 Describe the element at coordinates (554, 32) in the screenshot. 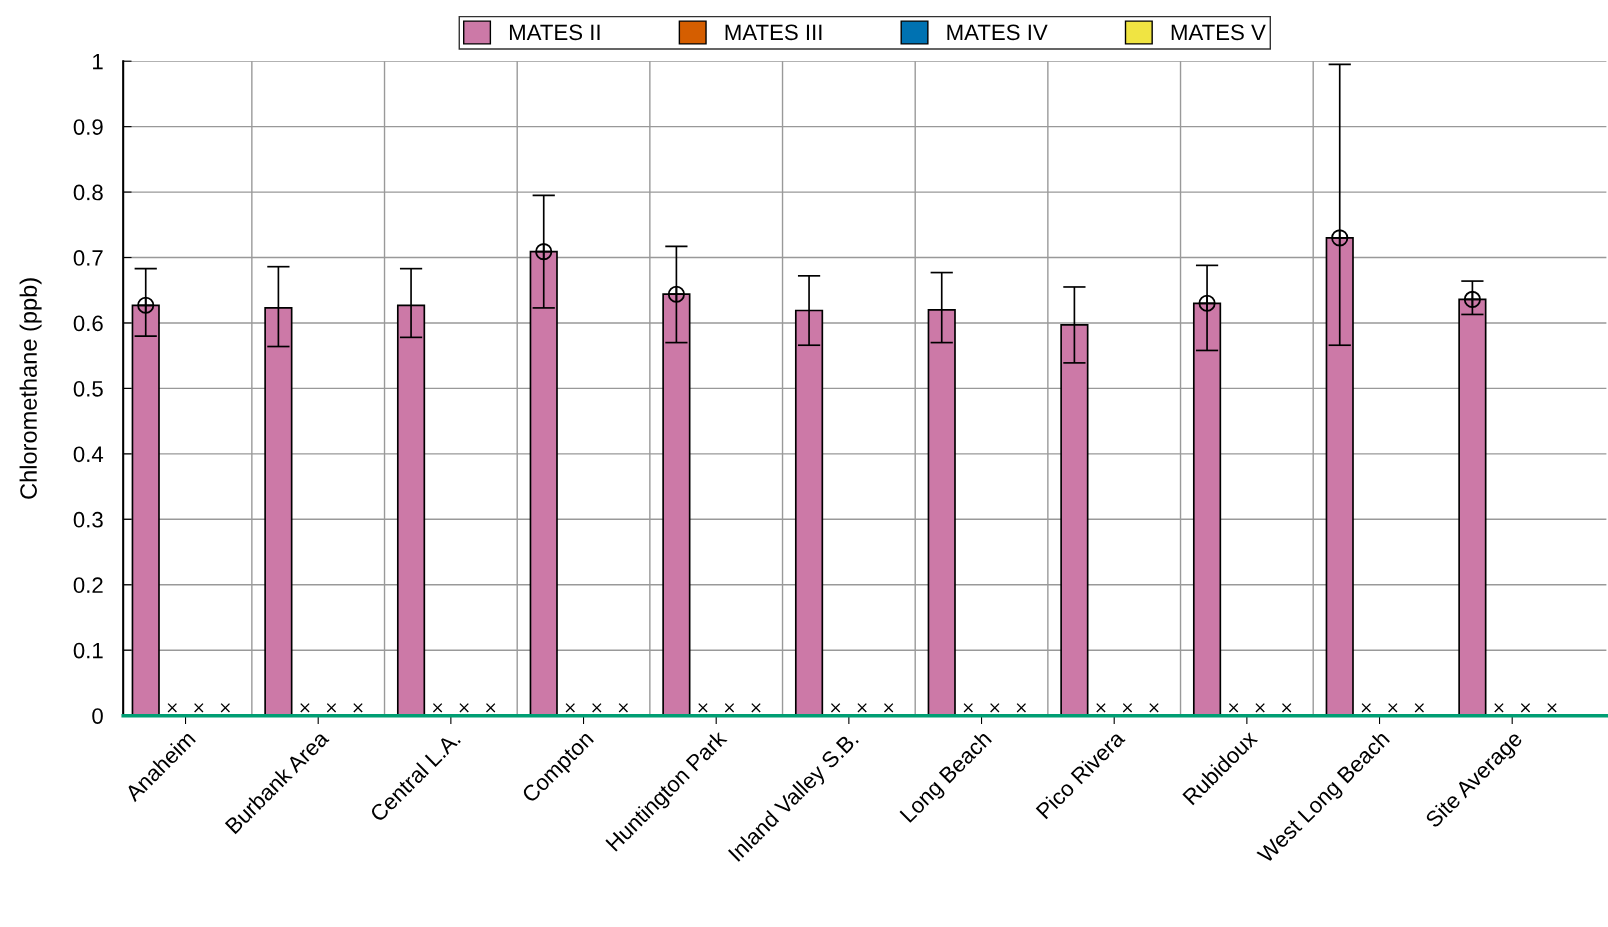

I see `legend-label: MATES II` at that location.